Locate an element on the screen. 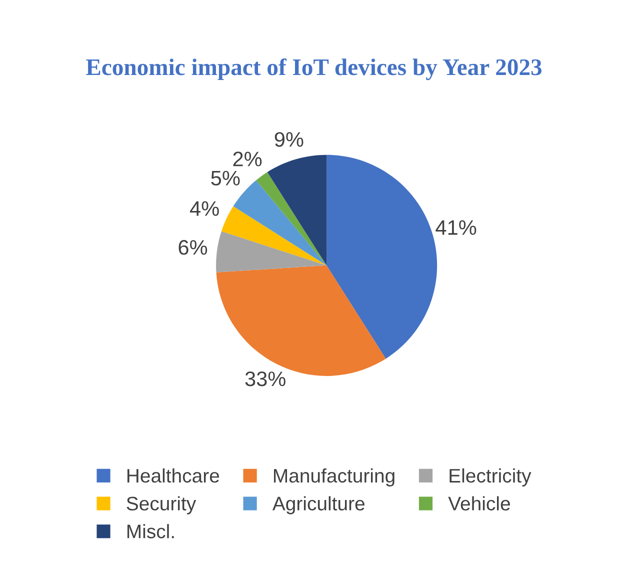  data-label: 9% is located at coordinates (289, 139).